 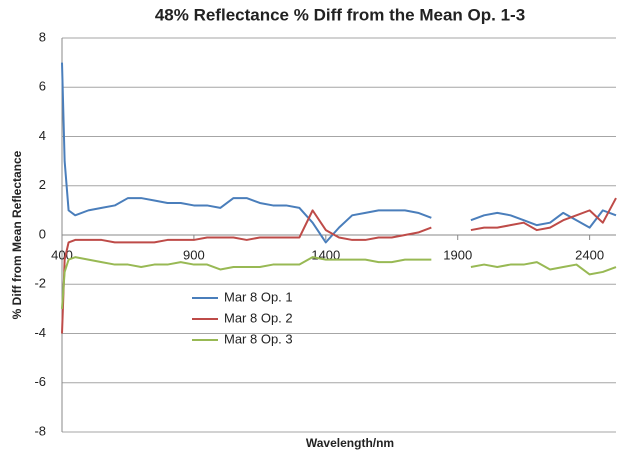 I want to click on y-tick-label: 6, so click(x=42, y=86).